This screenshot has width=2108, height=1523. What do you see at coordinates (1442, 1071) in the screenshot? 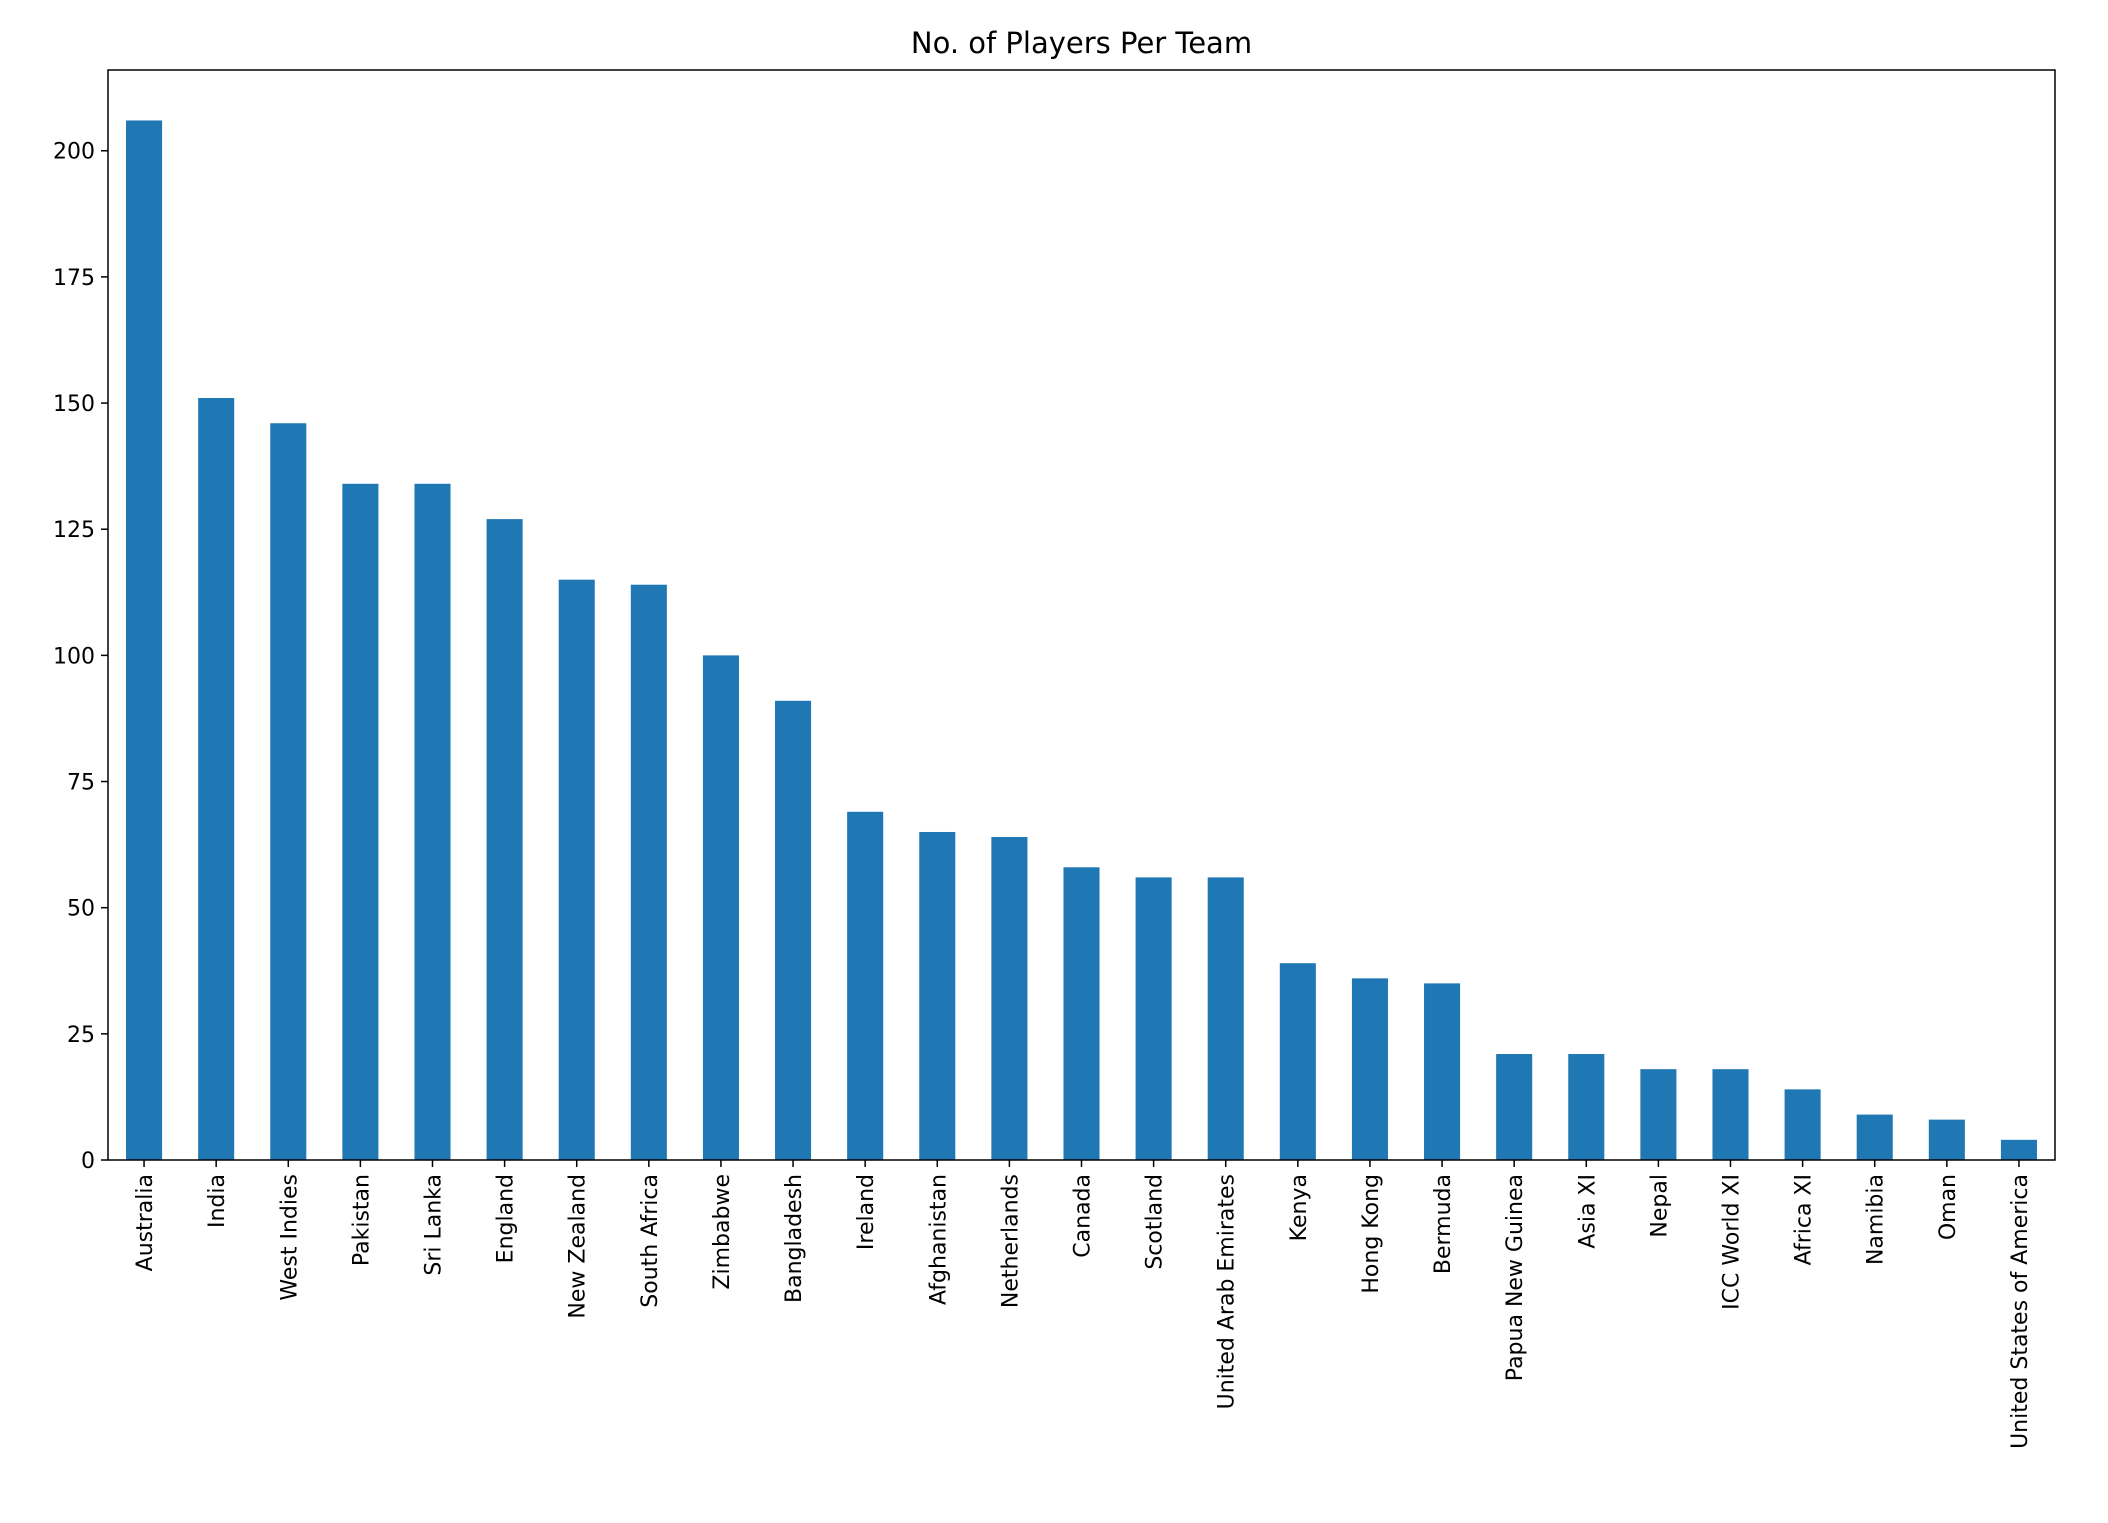
I see `bar-bermuda` at bounding box center [1442, 1071].